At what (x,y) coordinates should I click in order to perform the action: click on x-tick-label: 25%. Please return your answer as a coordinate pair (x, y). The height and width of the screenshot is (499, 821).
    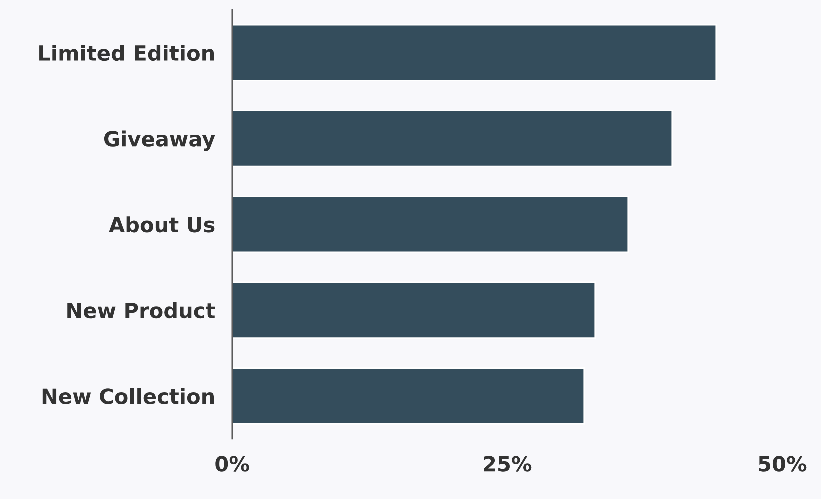
    Looking at the image, I should click on (508, 464).